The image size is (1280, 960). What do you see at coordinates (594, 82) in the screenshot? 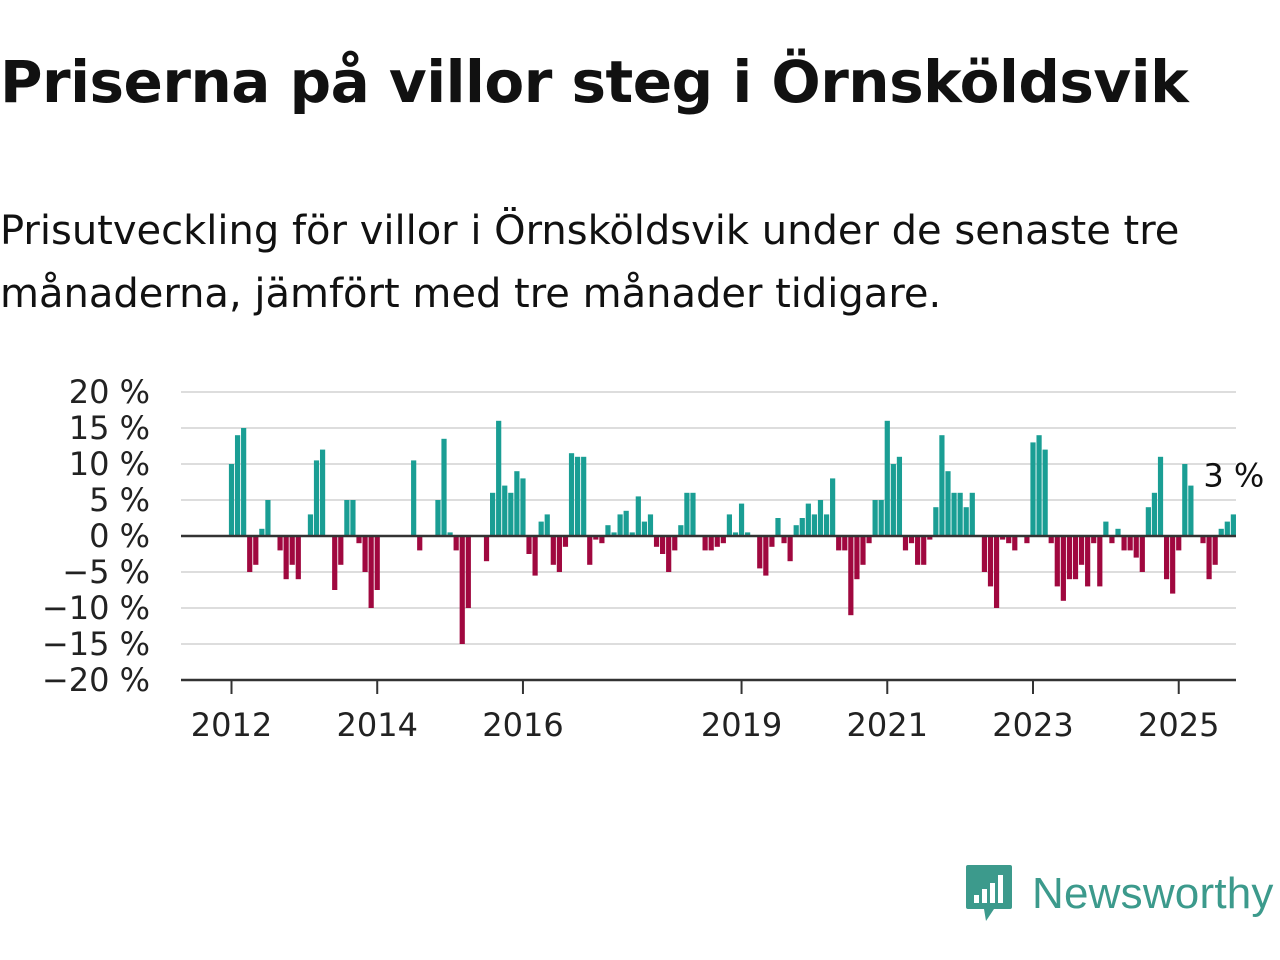
I see `chart-title: Priserna på villor steg i Örnsköldsvik` at bounding box center [594, 82].